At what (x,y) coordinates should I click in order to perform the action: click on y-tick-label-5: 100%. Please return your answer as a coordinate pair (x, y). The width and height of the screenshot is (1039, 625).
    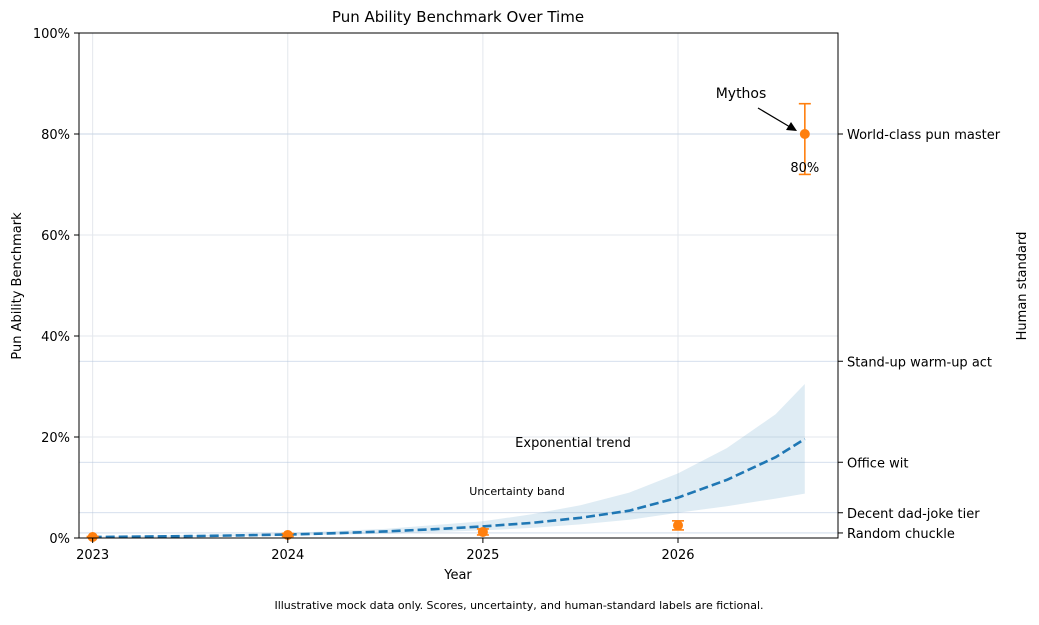
    Looking at the image, I should click on (51, 34).